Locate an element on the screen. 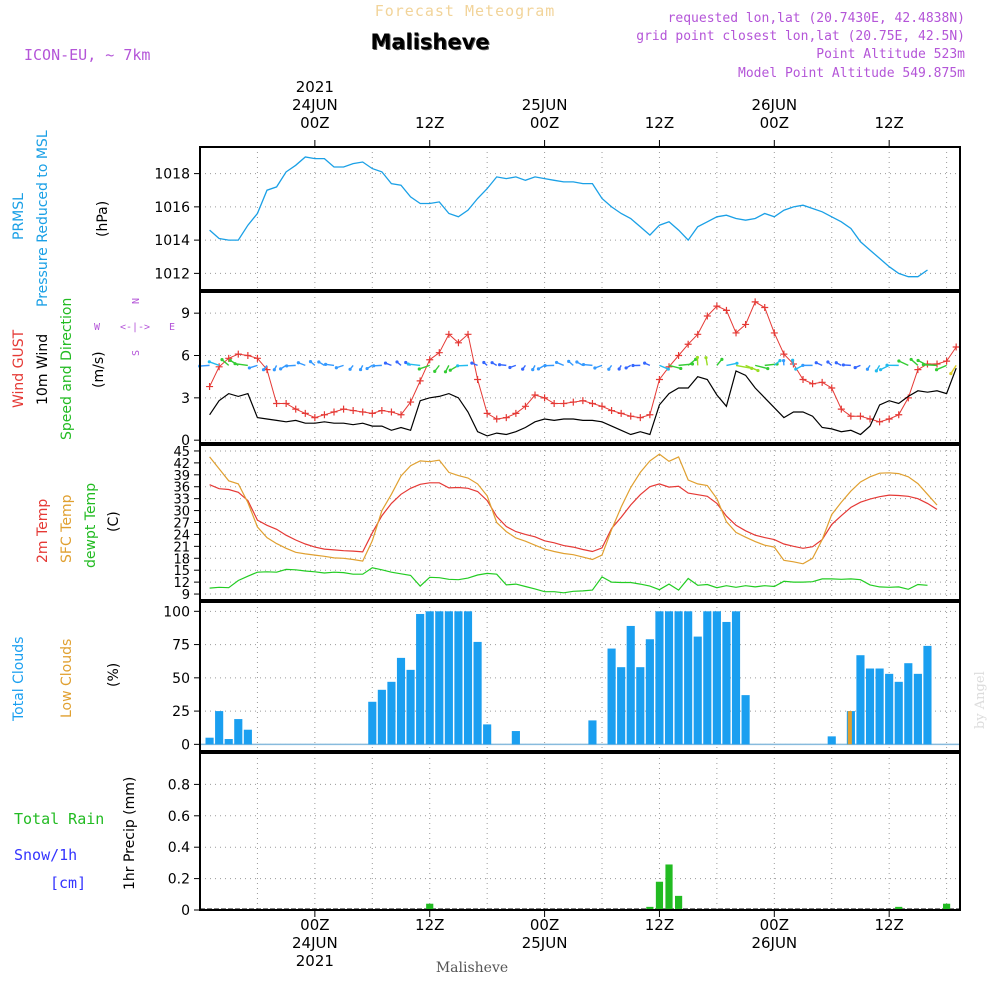 This screenshot has height=1000, width=1000. clouds-unit: (%) is located at coordinates (114, 675).